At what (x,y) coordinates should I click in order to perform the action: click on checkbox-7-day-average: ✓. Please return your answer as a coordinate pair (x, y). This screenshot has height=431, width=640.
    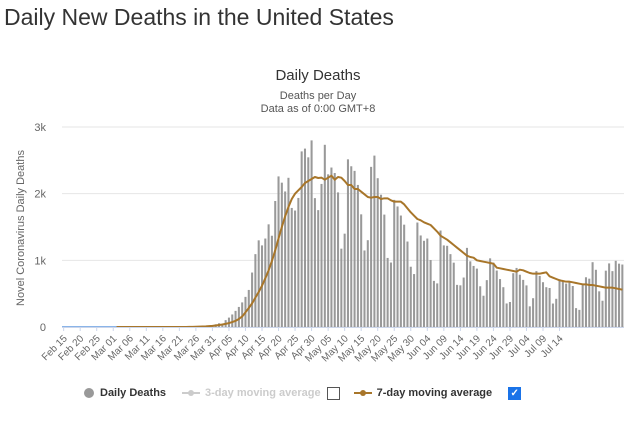
    Looking at the image, I should click on (515, 393).